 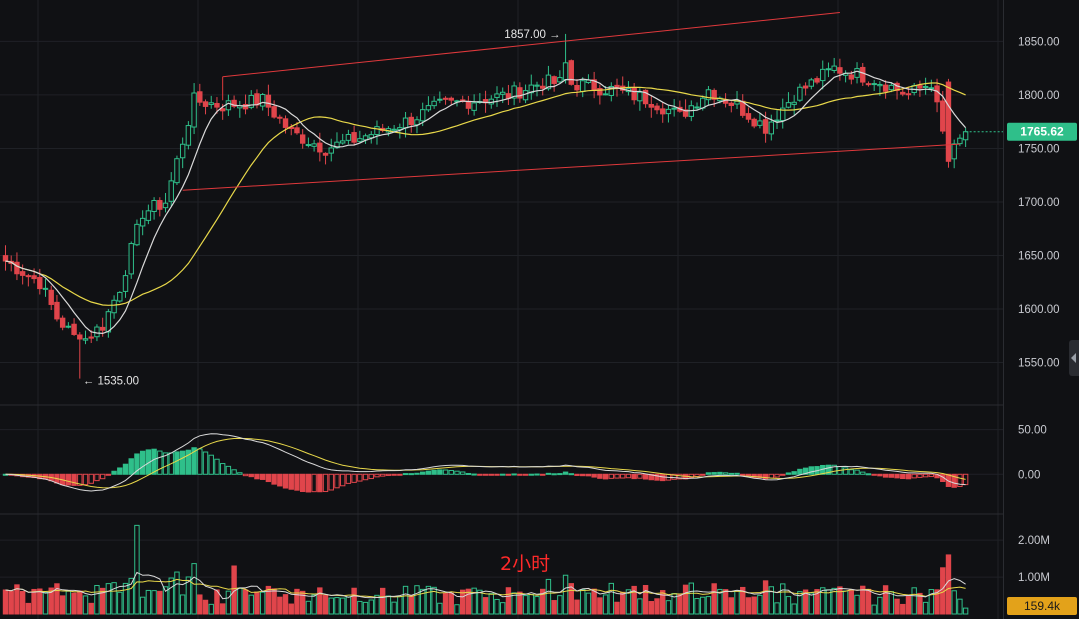 What do you see at coordinates (1029, 475) in the screenshot?
I see `macd-axis-label: 0.00` at bounding box center [1029, 475].